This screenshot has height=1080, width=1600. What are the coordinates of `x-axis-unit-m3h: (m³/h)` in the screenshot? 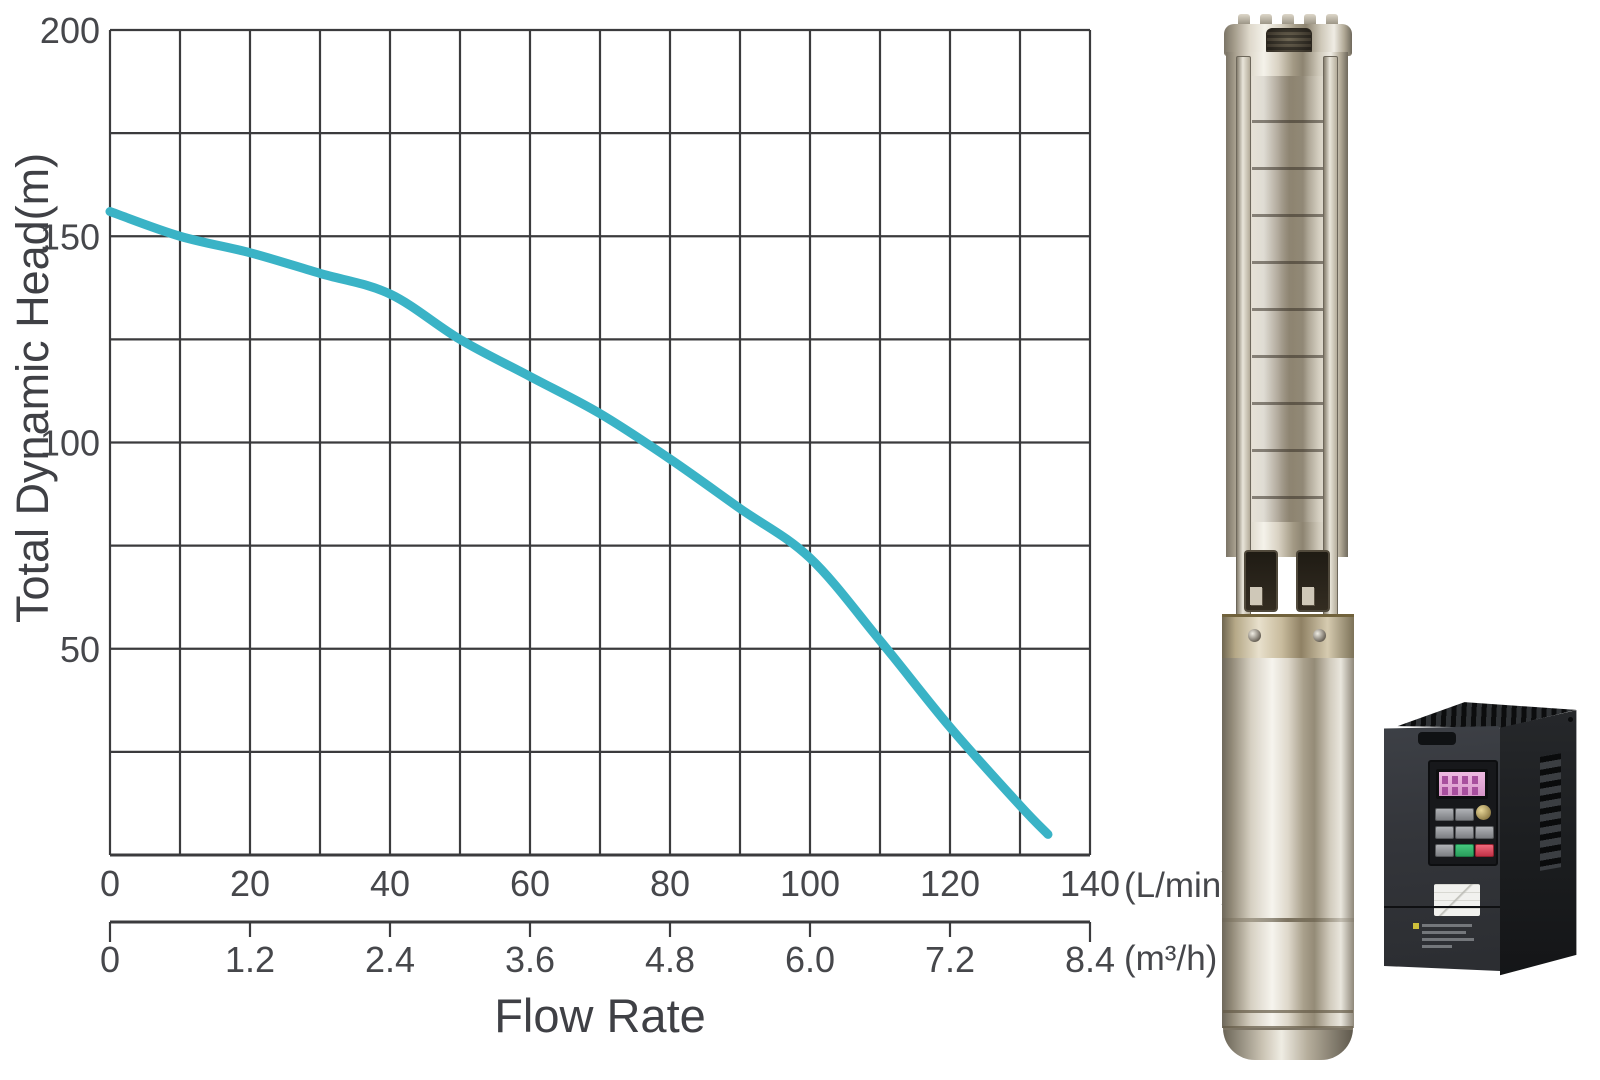 It's located at (1171, 958).